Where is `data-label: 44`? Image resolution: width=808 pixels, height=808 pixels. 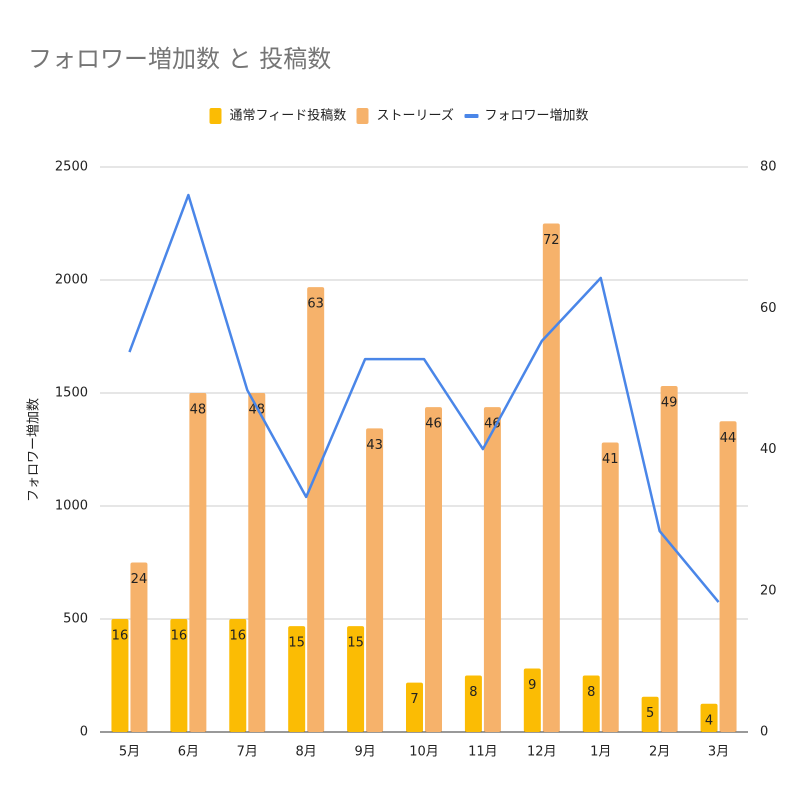
data-label: 44 is located at coordinates (728, 438).